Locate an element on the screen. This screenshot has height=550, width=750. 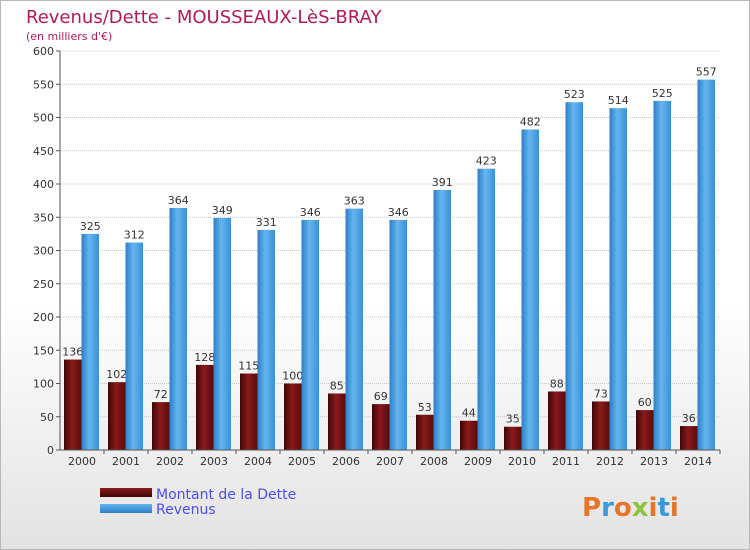
value-label-dette: 128 is located at coordinates (204, 357).